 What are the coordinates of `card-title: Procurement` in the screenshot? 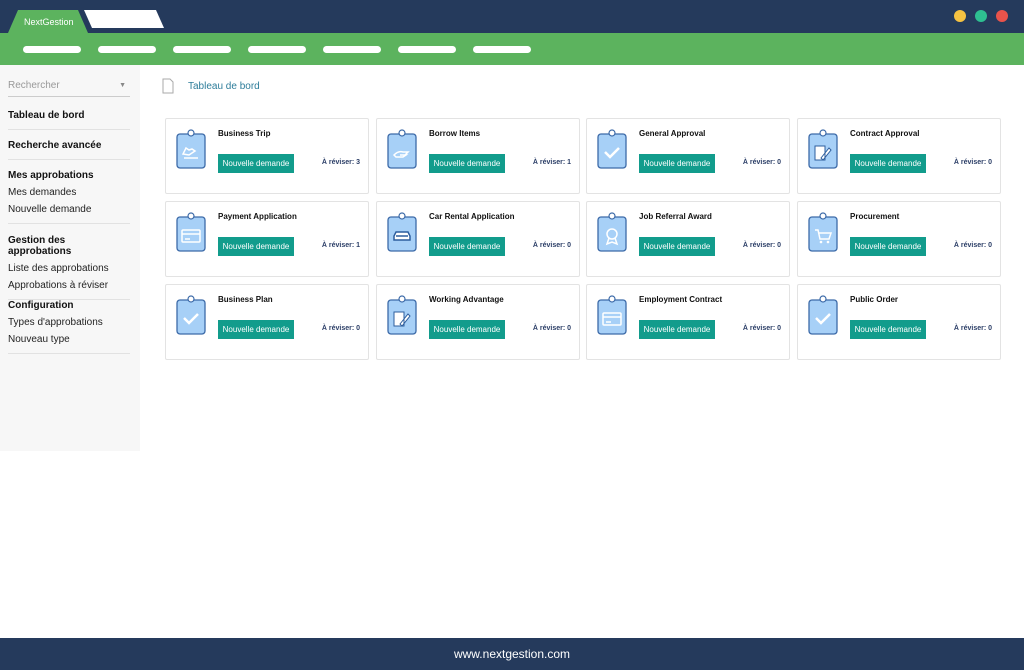 It's located at (875, 216).